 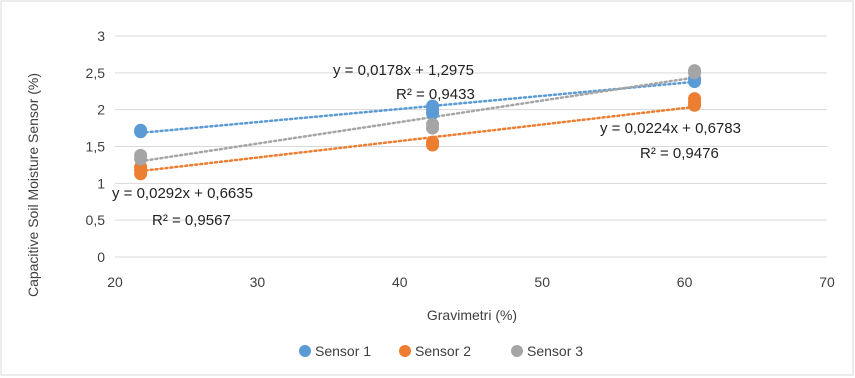 I want to click on x-tick-label: 20, so click(x=115, y=282).